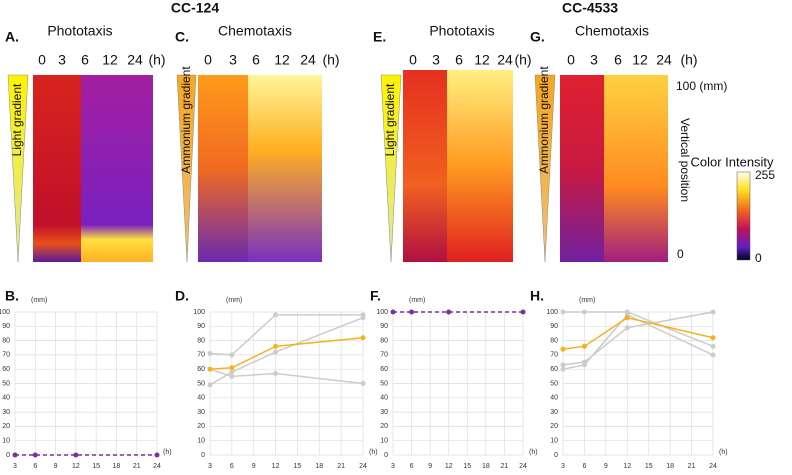 The height and width of the screenshot is (475, 792). I want to click on time-label: 12, so click(640, 60).